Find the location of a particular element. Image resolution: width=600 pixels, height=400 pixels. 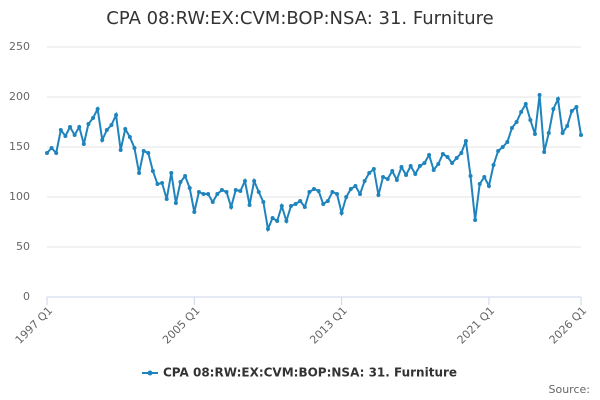

legend-label: CPA 08:RW:EX:CVM:BOP:NSA: 31. Furniture is located at coordinates (310, 373).